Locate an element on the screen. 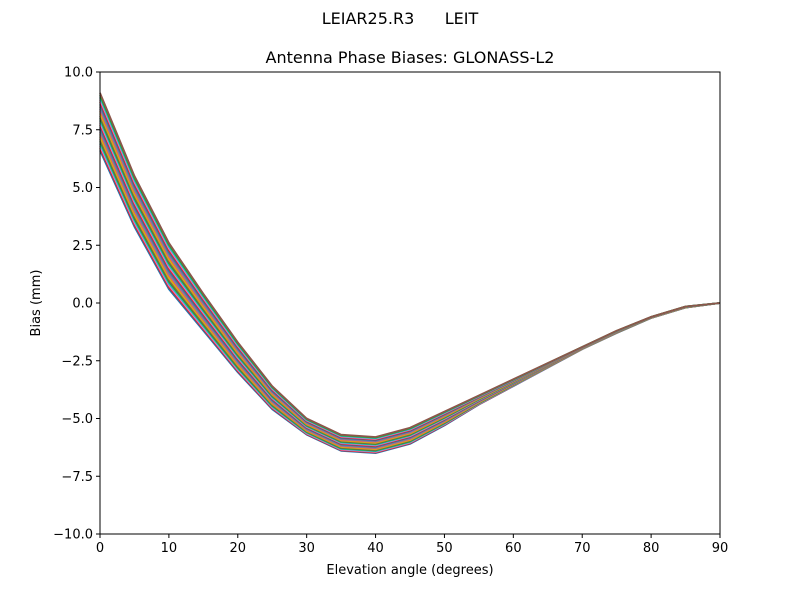  y-tick-label: 5.0 is located at coordinates (82, 188).